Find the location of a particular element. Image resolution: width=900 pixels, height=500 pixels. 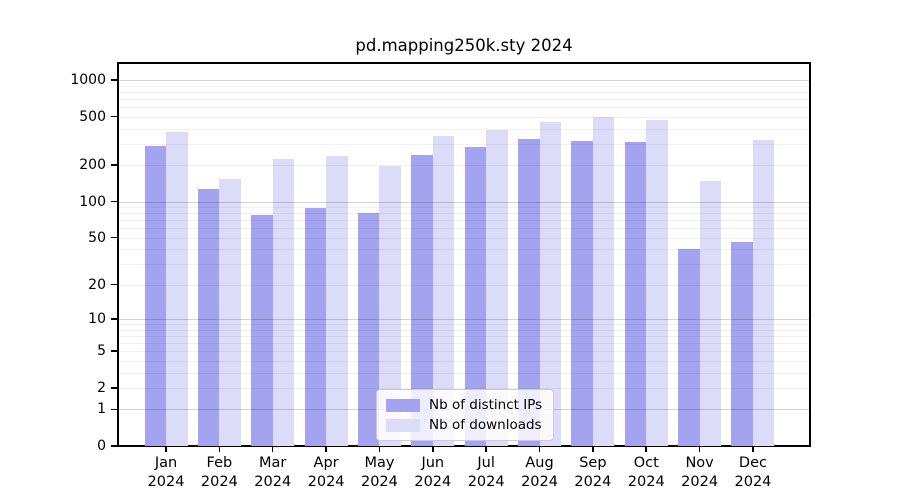

bar-ips-apr is located at coordinates (315, 327).